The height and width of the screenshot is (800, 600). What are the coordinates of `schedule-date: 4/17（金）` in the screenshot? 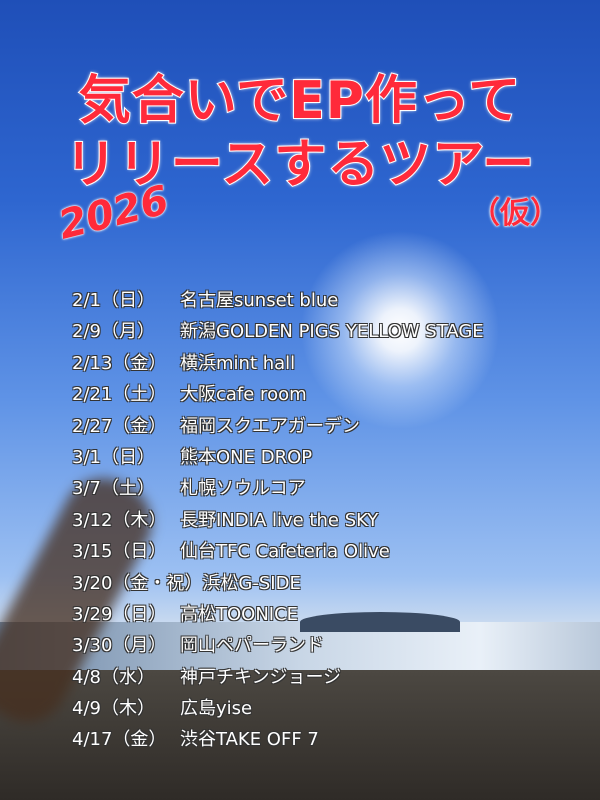 It's located at (119, 740).